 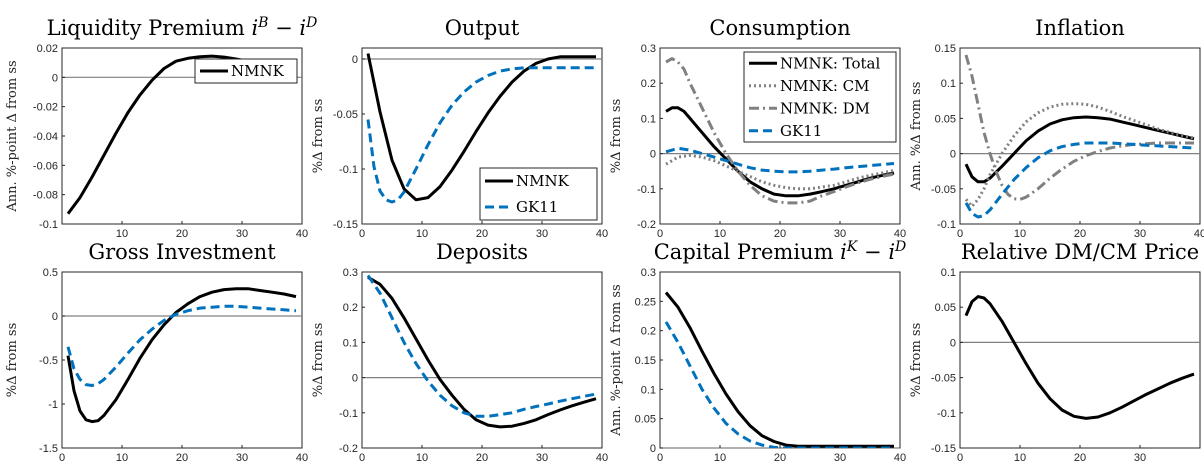 I want to click on chart-title: Relative DM/CM Price, so click(x=1080, y=252).